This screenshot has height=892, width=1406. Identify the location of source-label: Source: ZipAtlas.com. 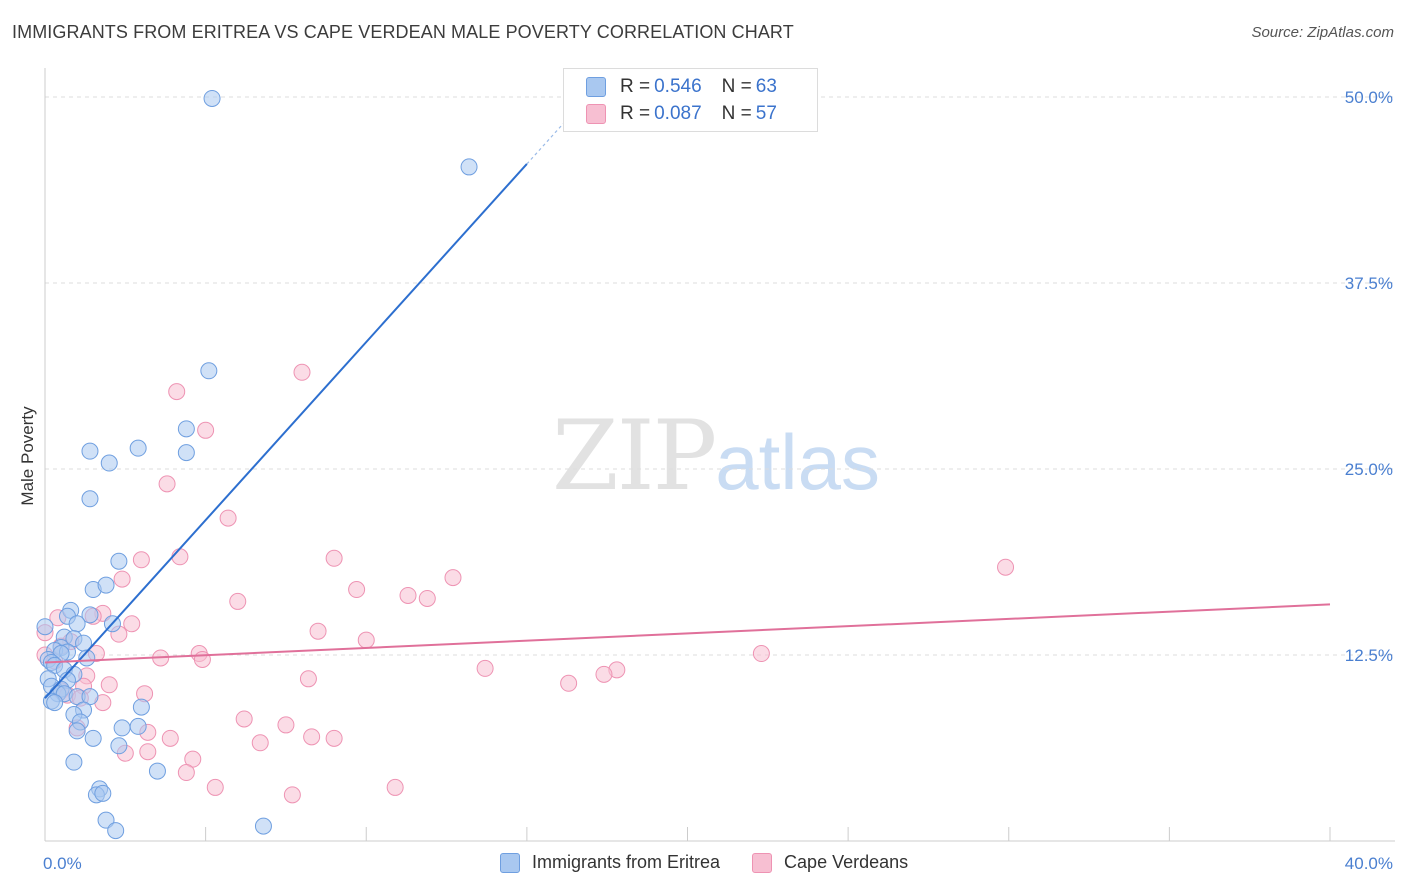
(1322, 32).